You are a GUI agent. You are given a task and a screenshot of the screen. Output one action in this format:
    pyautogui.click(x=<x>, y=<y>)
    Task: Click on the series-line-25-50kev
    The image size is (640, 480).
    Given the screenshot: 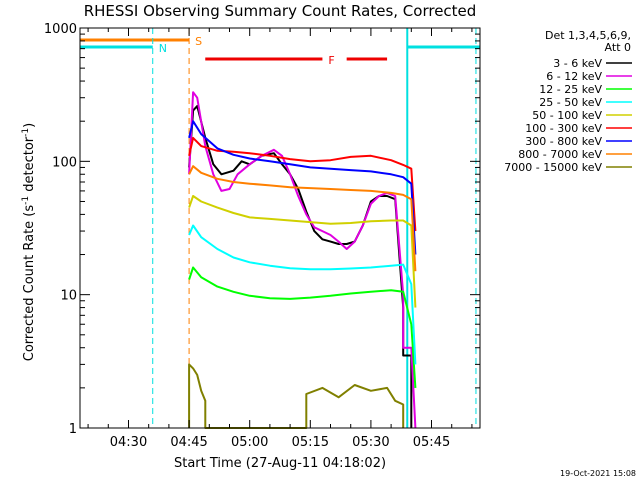 What is the action you would take?
    pyautogui.click(x=302, y=294)
    